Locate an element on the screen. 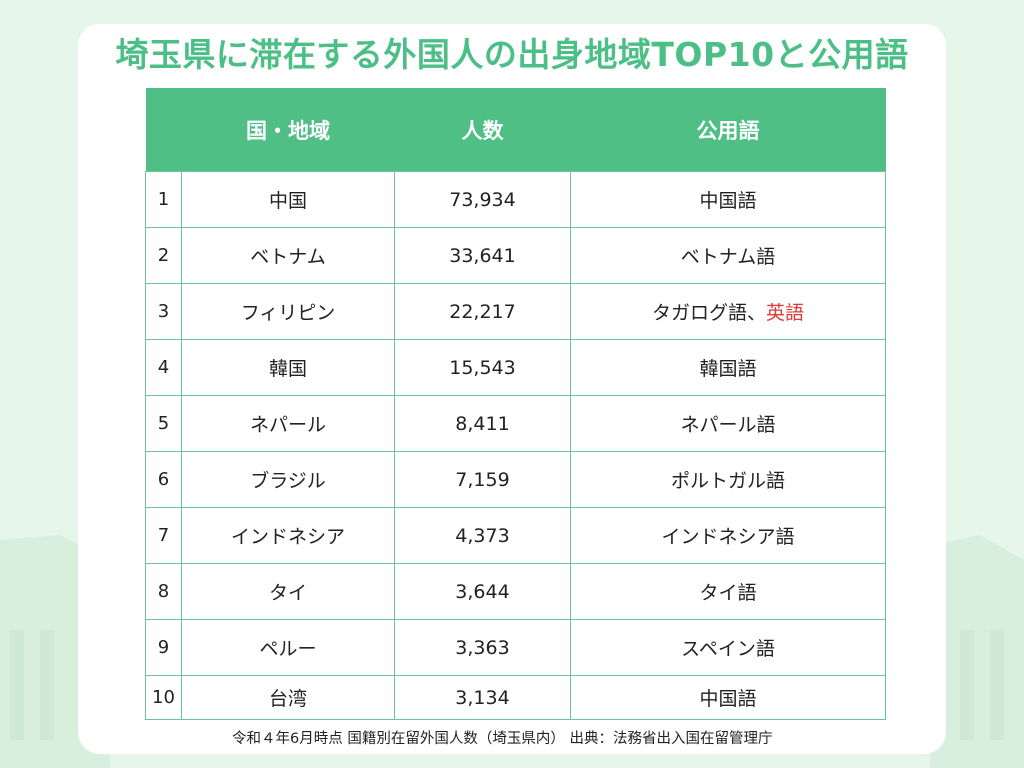 This screenshot has width=1024, height=768. rank-cell: 10 is located at coordinates (163, 697).